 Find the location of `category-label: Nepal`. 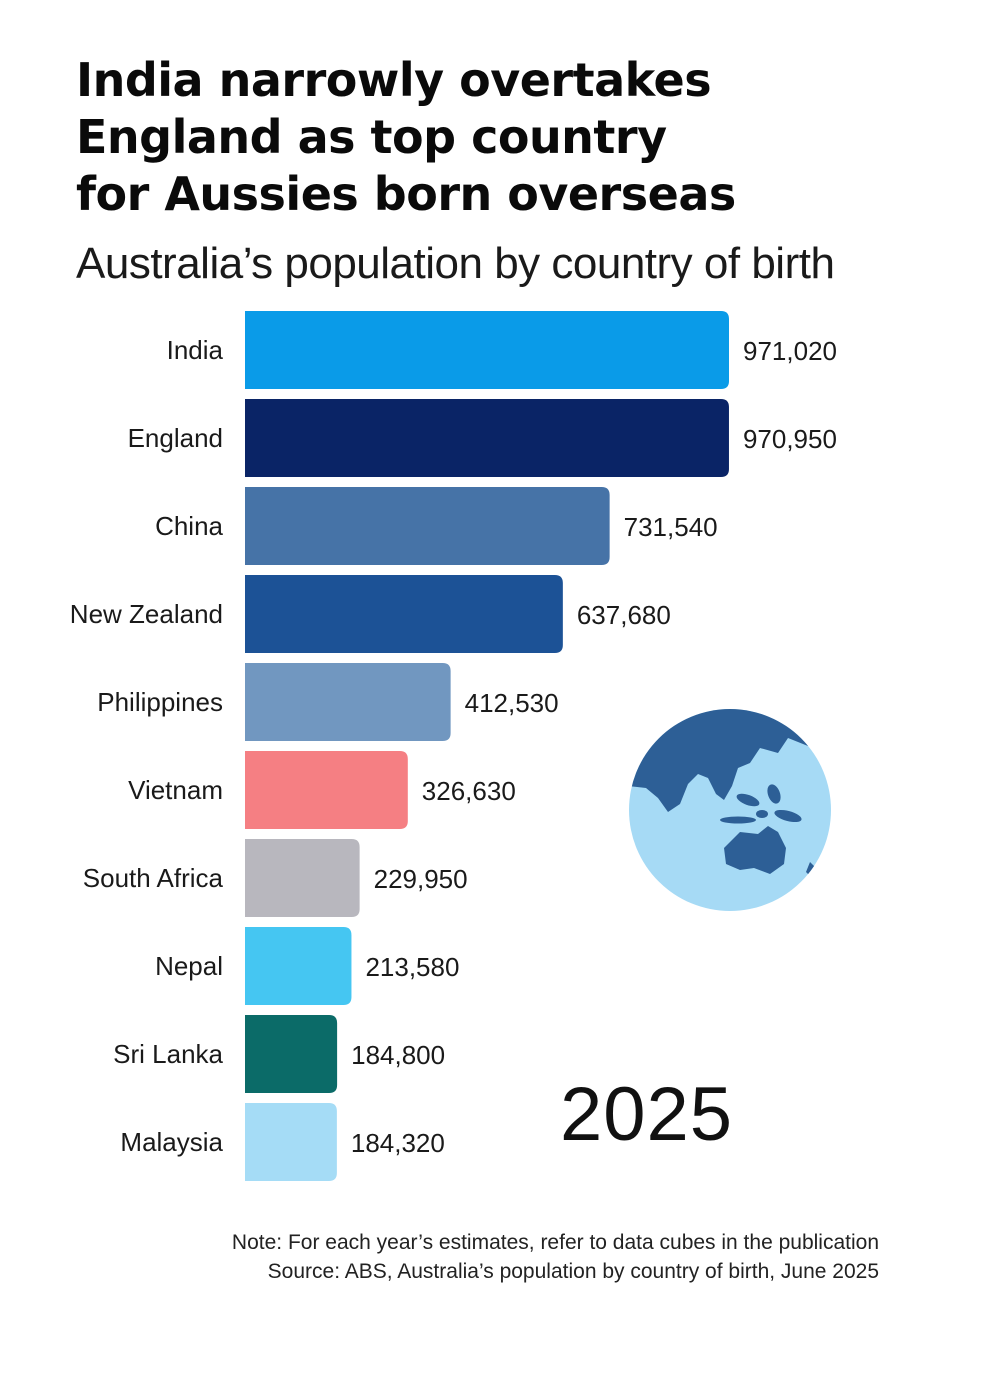

category-label: Nepal is located at coordinates (189, 966).